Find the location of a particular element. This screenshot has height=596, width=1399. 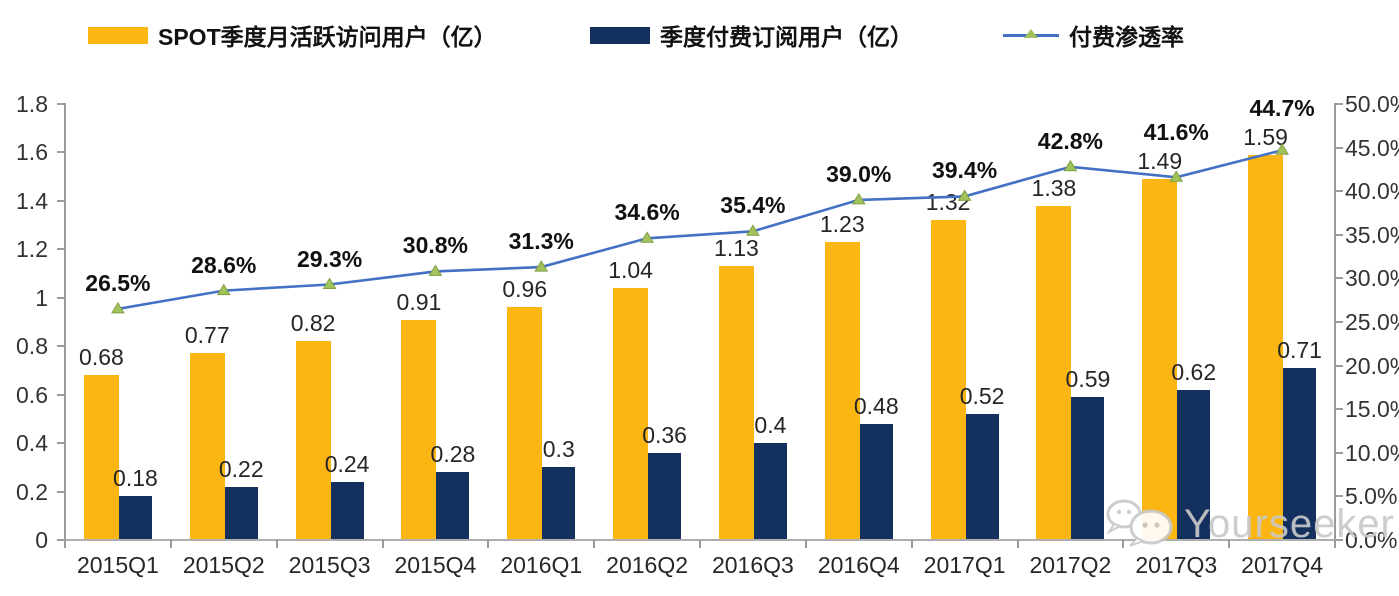

penetration-value-label: 30.8% is located at coordinates (435, 245).